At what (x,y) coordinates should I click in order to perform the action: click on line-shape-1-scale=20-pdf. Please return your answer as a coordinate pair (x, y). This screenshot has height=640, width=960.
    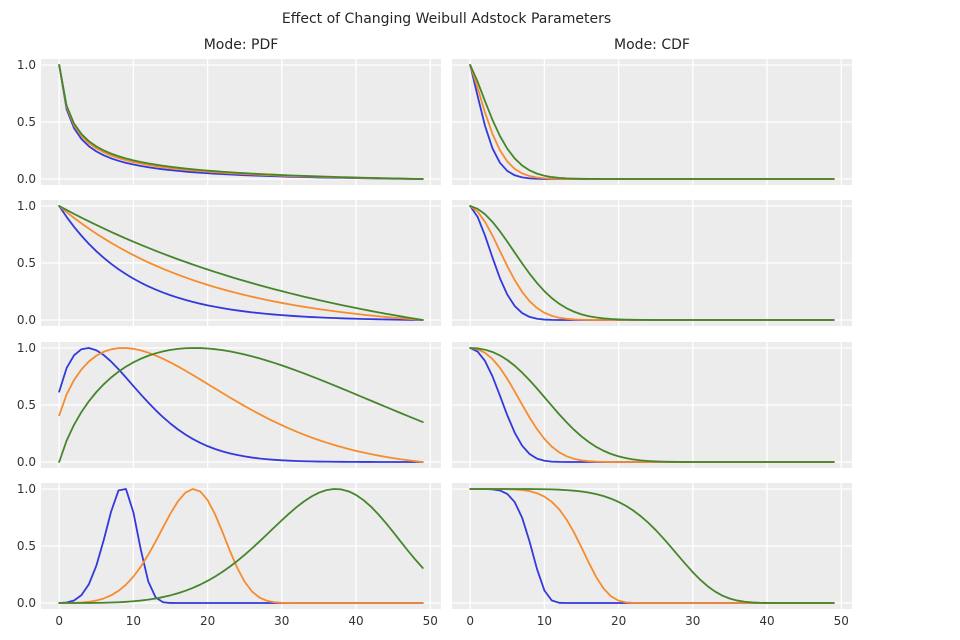
    Looking at the image, I should click on (241, 263).